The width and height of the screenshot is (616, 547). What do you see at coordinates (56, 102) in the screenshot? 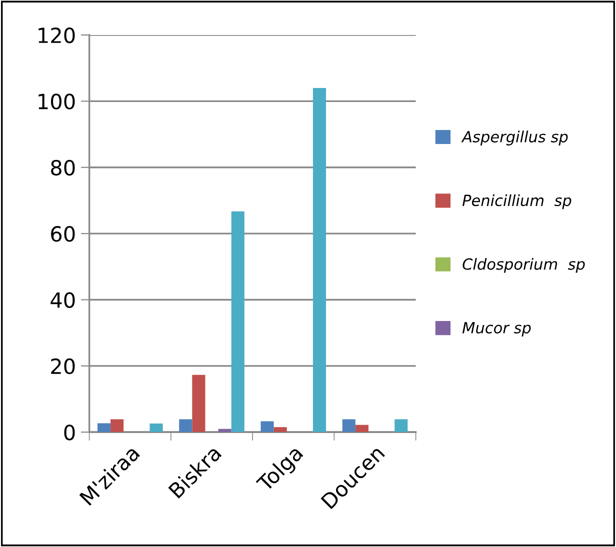
I see `y-tick-label: 100` at bounding box center [56, 102].